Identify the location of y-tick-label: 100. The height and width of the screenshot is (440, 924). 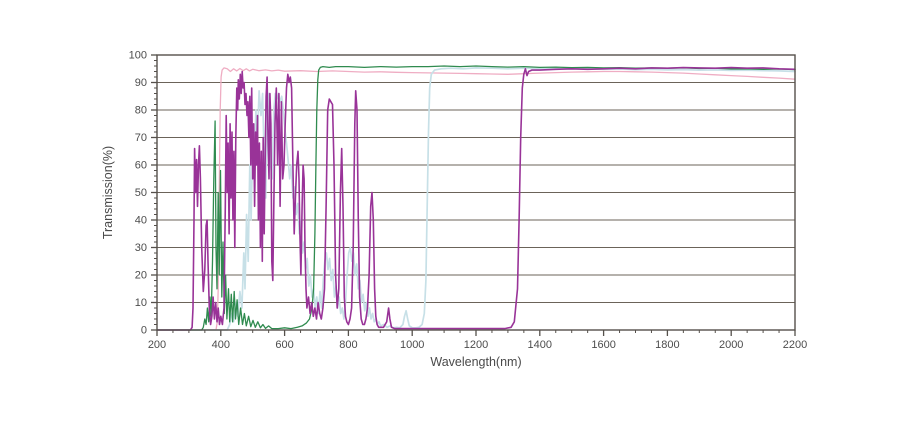
(138, 56).